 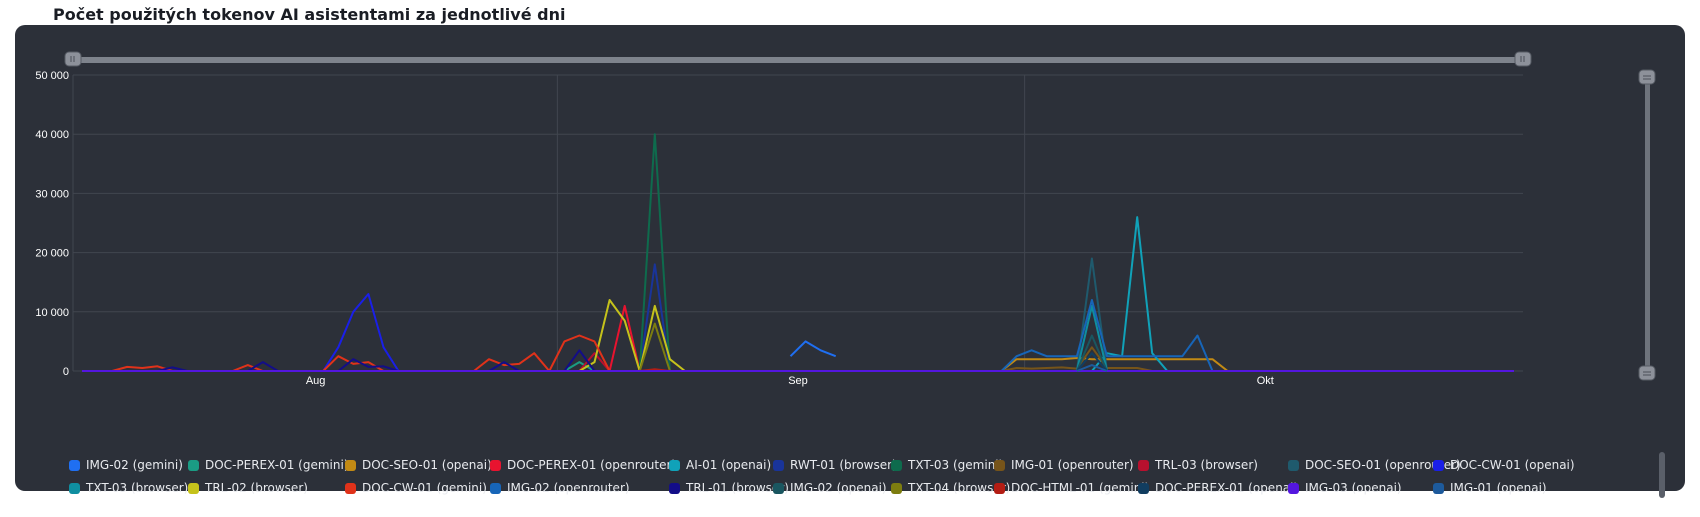 I want to click on legend-label: DOC-PEREX-01 (openrouter), so click(x=592, y=465).